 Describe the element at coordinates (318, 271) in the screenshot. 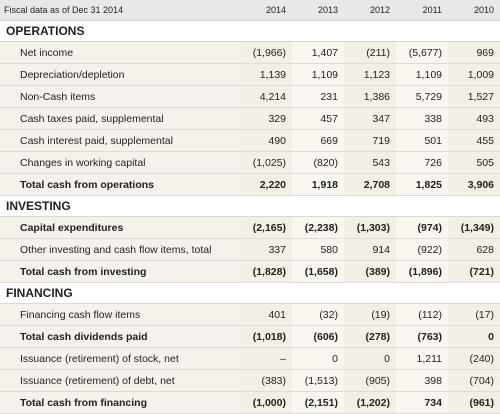

I see `value-cell-2013: (1,658)` at that location.